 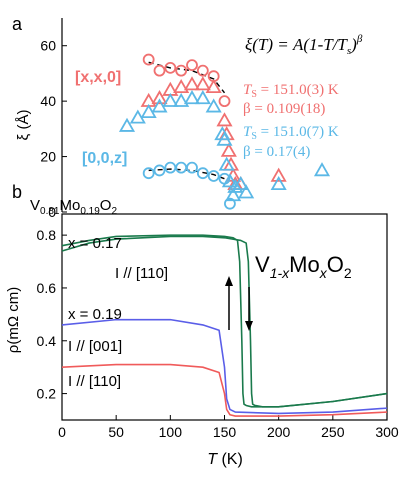 What do you see at coordinates (212, 459) in the screenshot?
I see `panel-b-xlabel-t: T` at bounding box center [212, 459].